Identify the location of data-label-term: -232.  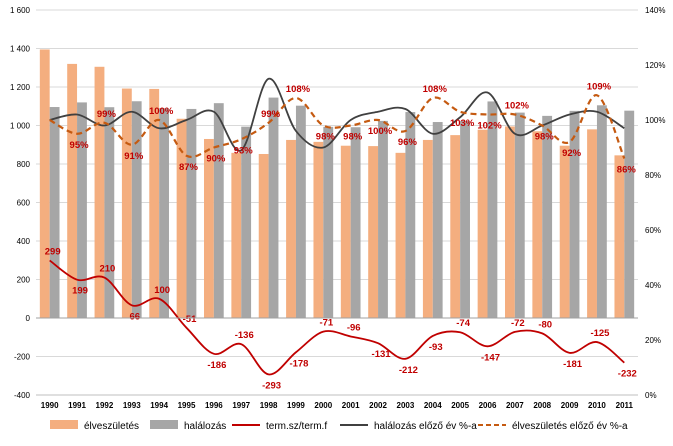
(627, 374).